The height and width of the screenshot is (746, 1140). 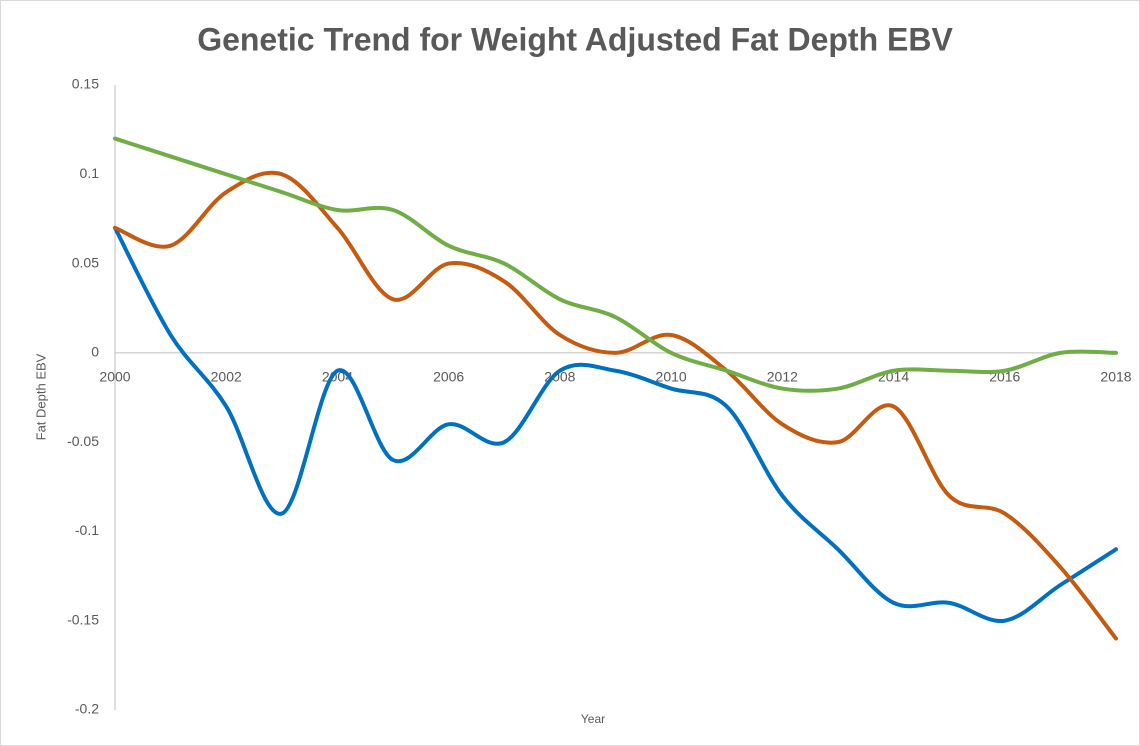 I want to click on y-tick-label: -0.1, so click(x=87, y=530).